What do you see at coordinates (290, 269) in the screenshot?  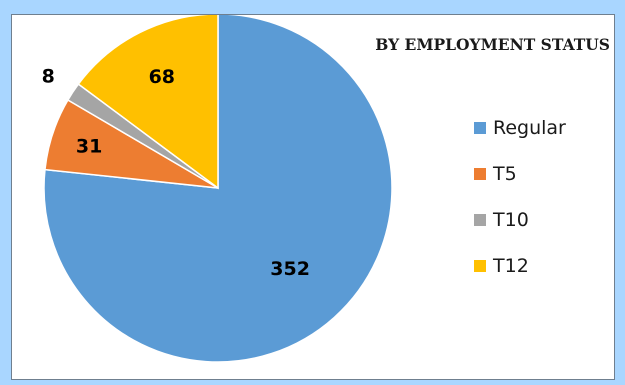 I see `data-label-regular: 352` at bounding box center [290, 269].